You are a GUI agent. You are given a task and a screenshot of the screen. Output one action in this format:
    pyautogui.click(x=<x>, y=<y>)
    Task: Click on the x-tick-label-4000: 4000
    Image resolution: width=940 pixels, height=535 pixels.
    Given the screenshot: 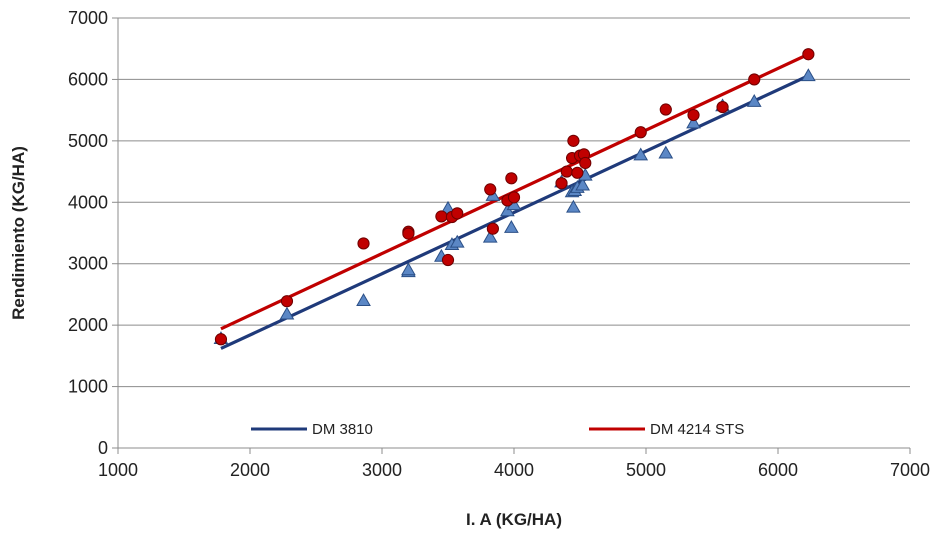 What is the action you would take?
    pyautogui.click(x=514, y=470)
    